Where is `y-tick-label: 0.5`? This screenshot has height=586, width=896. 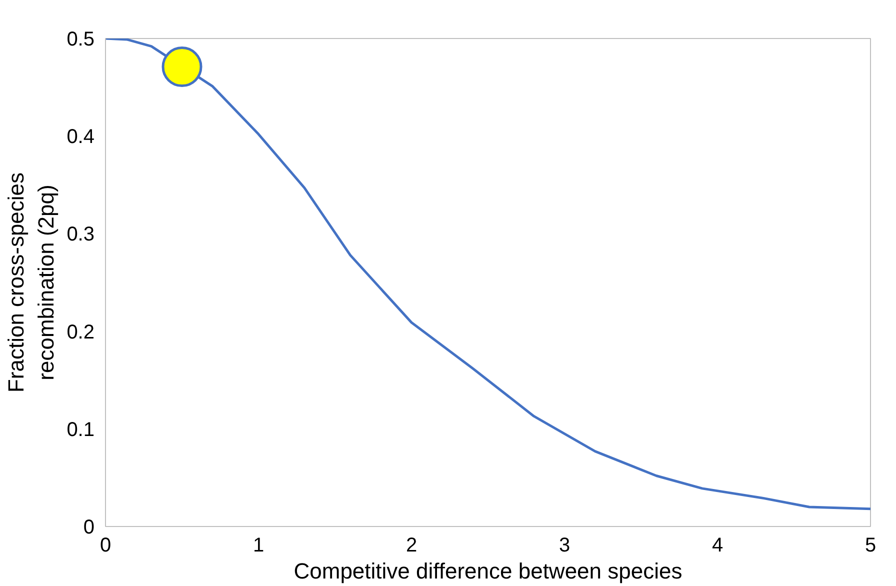
y-tick-label: 0.5 is located at coordinates (80, 39).